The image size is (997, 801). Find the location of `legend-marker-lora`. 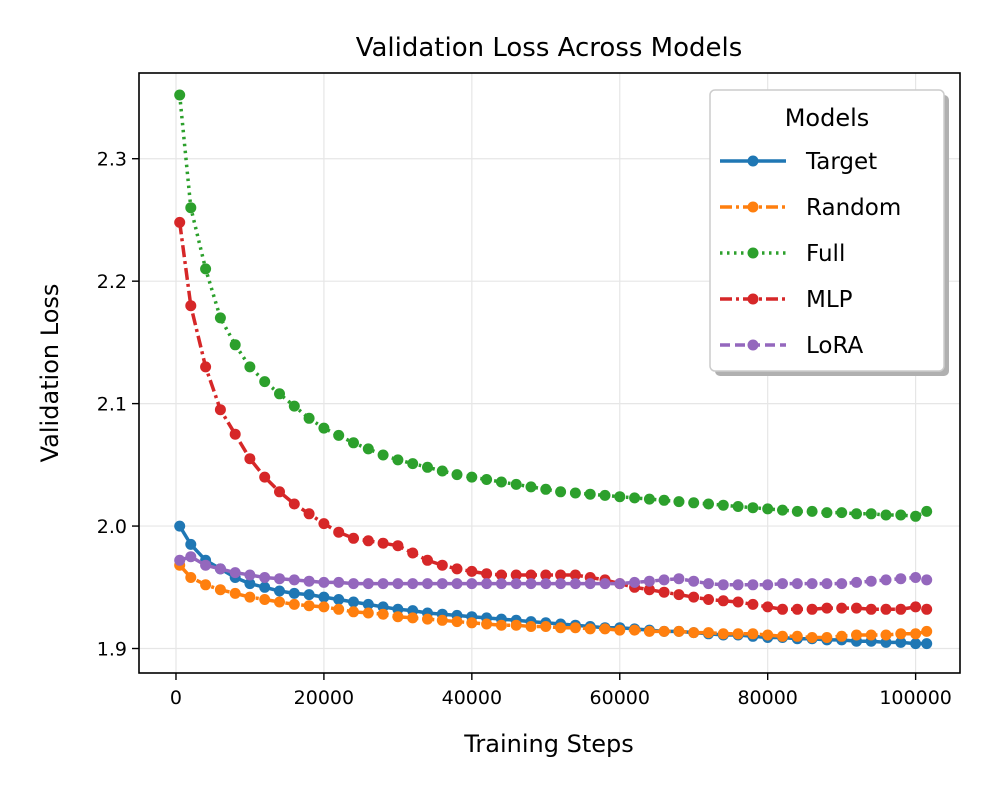

legend-marker-lora is located at coordinates (753, 345).